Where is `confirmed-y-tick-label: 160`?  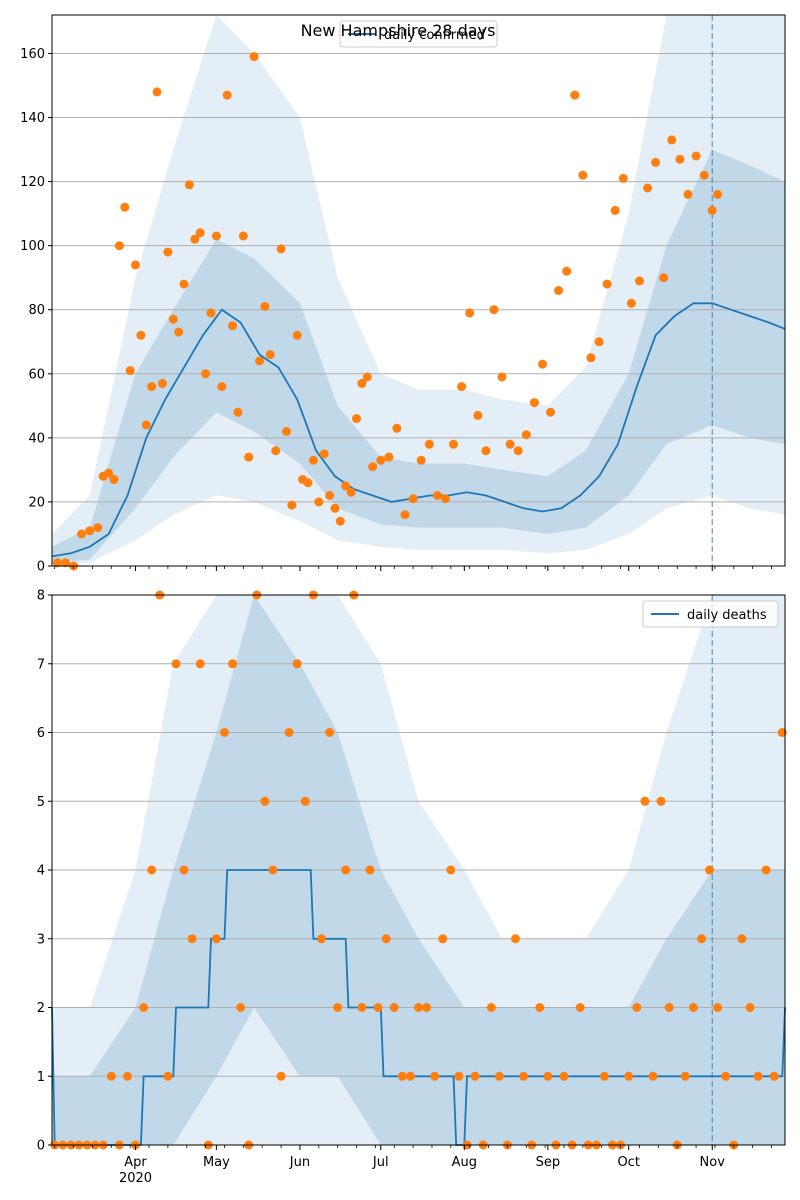 confirmed-y-tick-label: 160 is located at coordinates (32, 54).